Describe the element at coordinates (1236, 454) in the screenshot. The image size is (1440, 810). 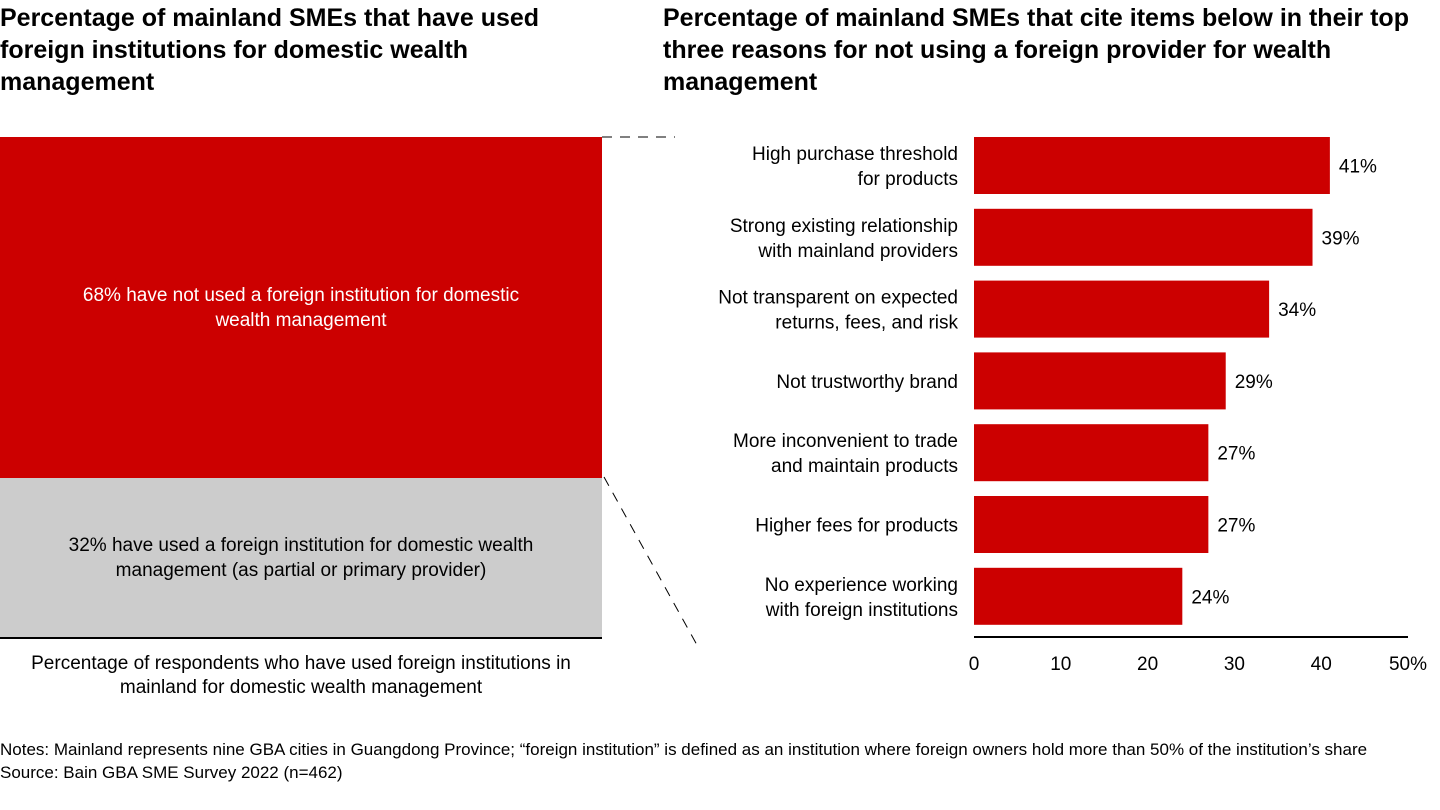
I see `value-label-4: 27%` at that location.